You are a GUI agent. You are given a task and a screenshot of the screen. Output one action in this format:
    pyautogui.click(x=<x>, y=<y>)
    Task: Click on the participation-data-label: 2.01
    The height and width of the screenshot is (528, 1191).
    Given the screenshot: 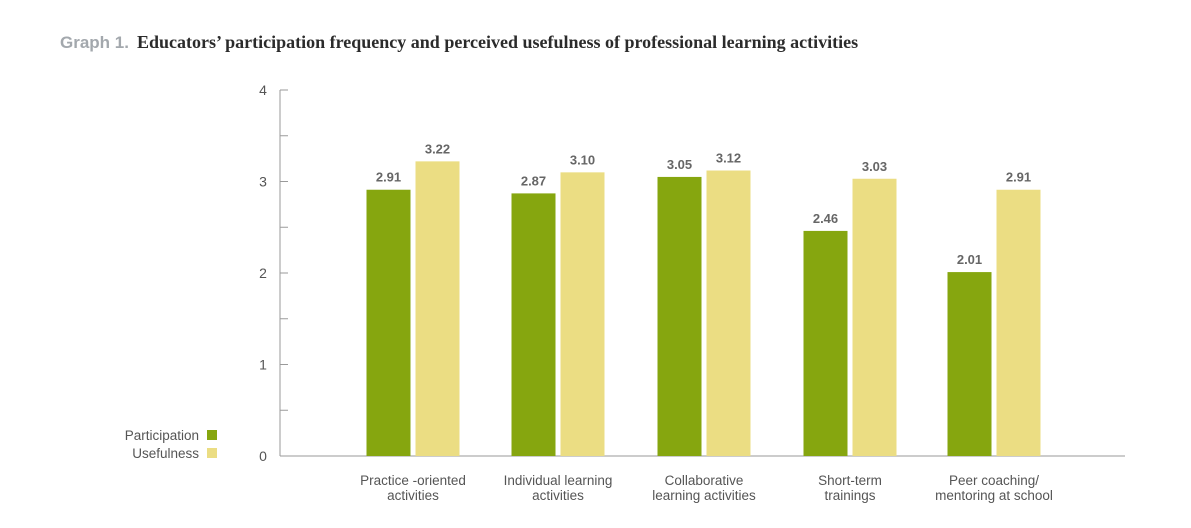 What is the action you would take?
    pyautogui.click(x=969, y=259)
    